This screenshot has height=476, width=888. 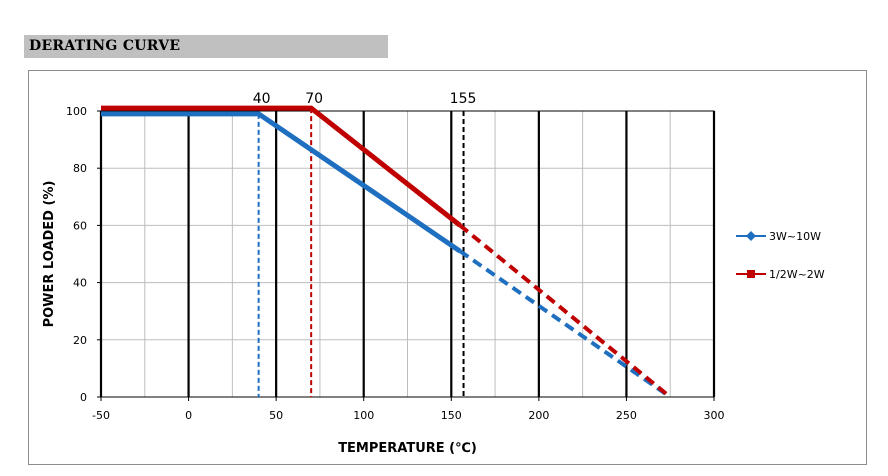 I want to click on series-line-3w-10w, so click(x=281, y=182).